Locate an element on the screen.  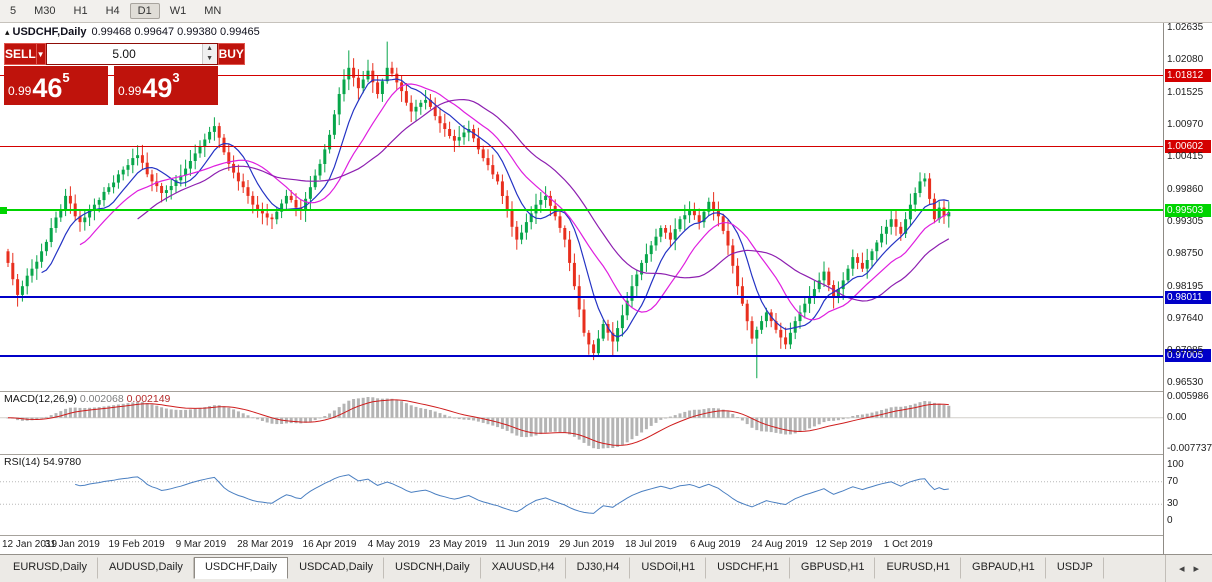
volume-spinner: ▲ ▼ is located at coordinates (209, 54).